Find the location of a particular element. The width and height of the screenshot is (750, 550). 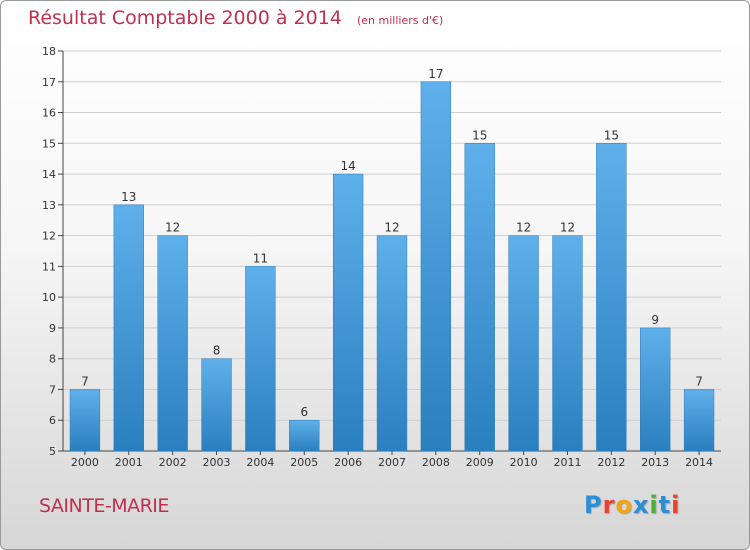

y-tick-label-16: 16 is located at coordinates (49, 113).